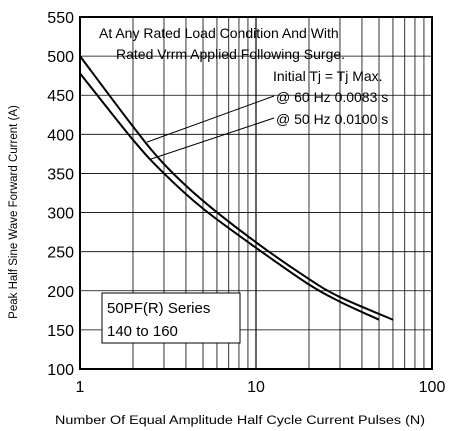  I want to click on y-tick-label: 200, so click(60, 292).